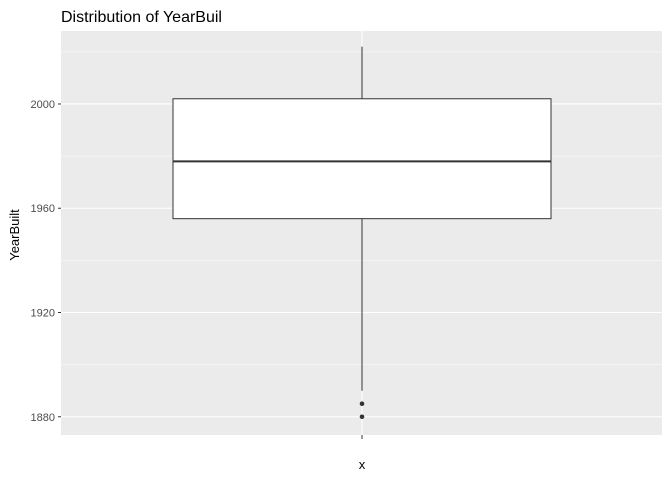 This screenshot has height=480, width=672. What do you see at coordinates (43, 313) in the screenshot?
I see `y-tick-label: 1920` at bounding box center [43, 313].